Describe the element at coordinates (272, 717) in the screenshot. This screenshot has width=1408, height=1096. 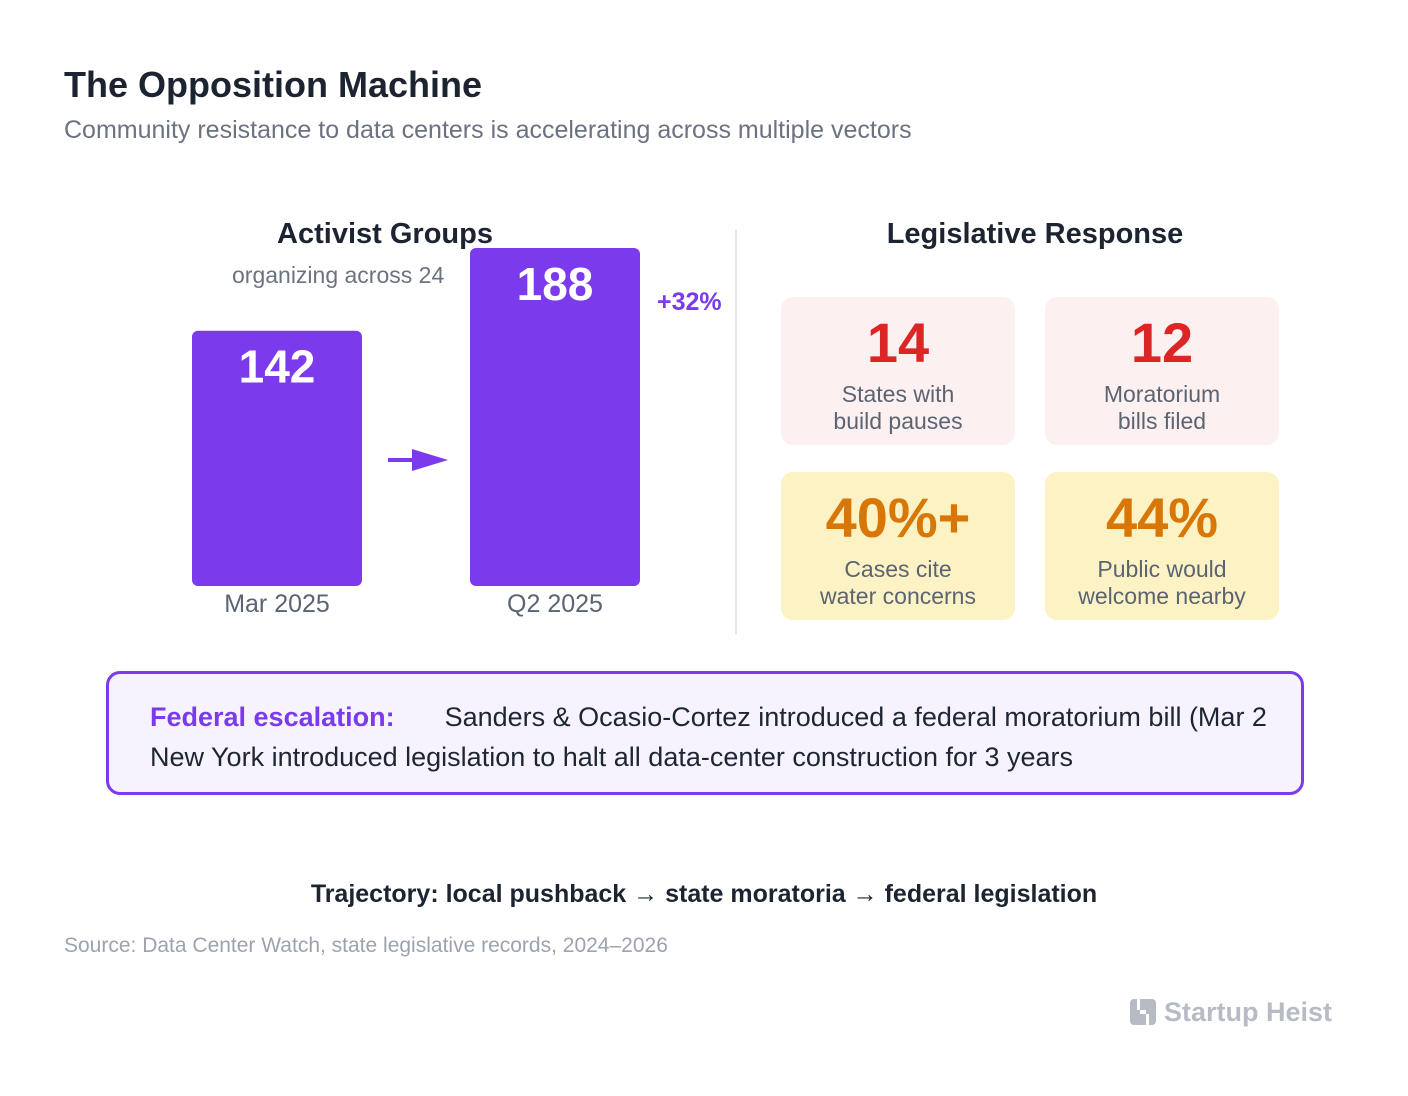
I see `callout-label: Federal escalation:` at that location.